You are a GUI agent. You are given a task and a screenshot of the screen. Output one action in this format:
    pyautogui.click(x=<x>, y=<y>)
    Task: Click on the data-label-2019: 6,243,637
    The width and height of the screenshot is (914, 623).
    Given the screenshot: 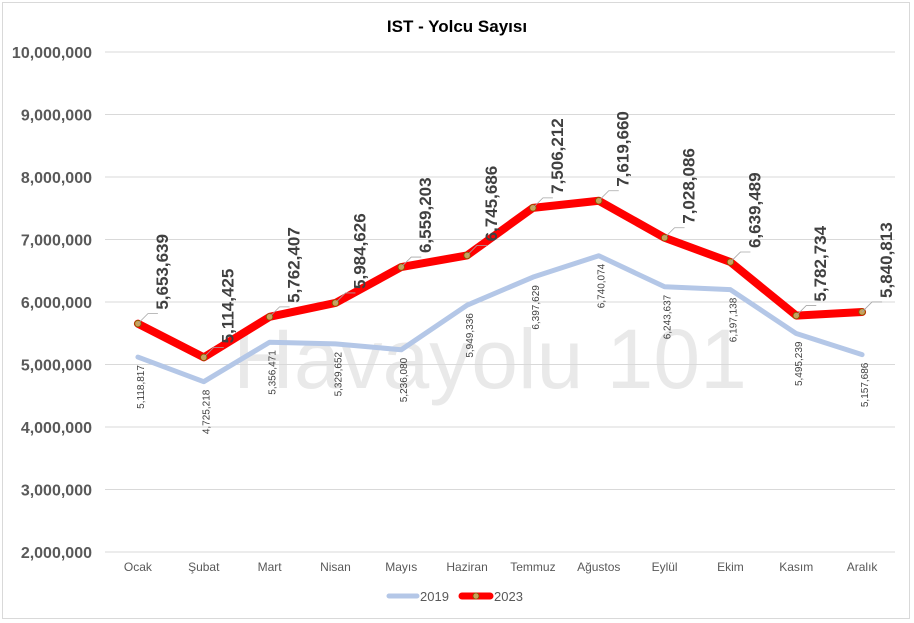 What is the action you would take?
    pyautogui.click(x=668, y=316)
    